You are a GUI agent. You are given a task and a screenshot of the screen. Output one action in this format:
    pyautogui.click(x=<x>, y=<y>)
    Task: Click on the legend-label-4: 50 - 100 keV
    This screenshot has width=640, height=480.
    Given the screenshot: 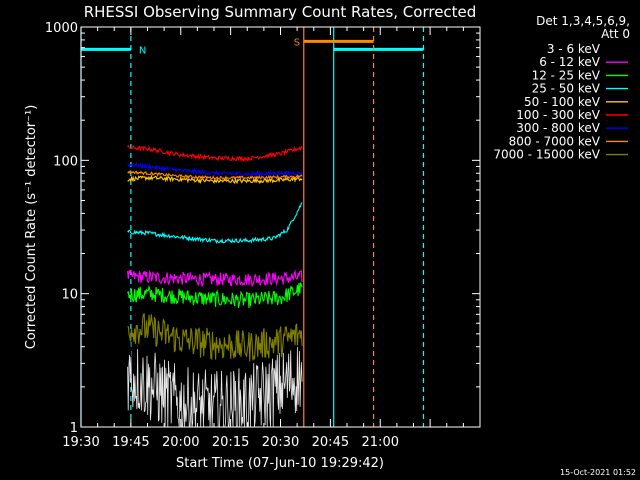 What is the action you would take?
    pyautogui.click(x=562, y=102)
    